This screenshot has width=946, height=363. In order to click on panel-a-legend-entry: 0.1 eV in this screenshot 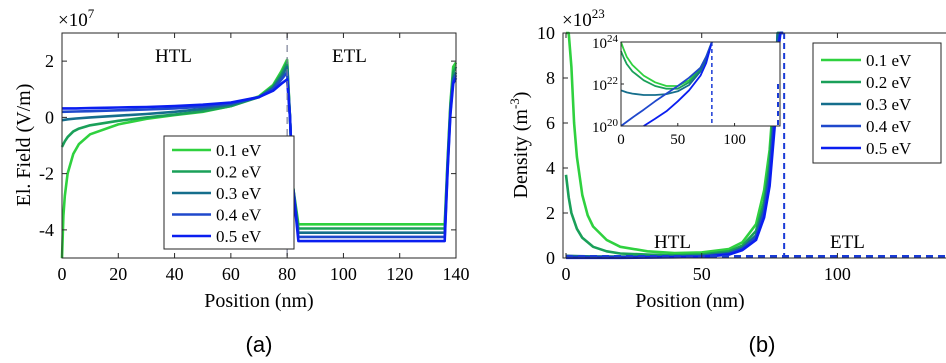, I will do `click(239, 150)`.